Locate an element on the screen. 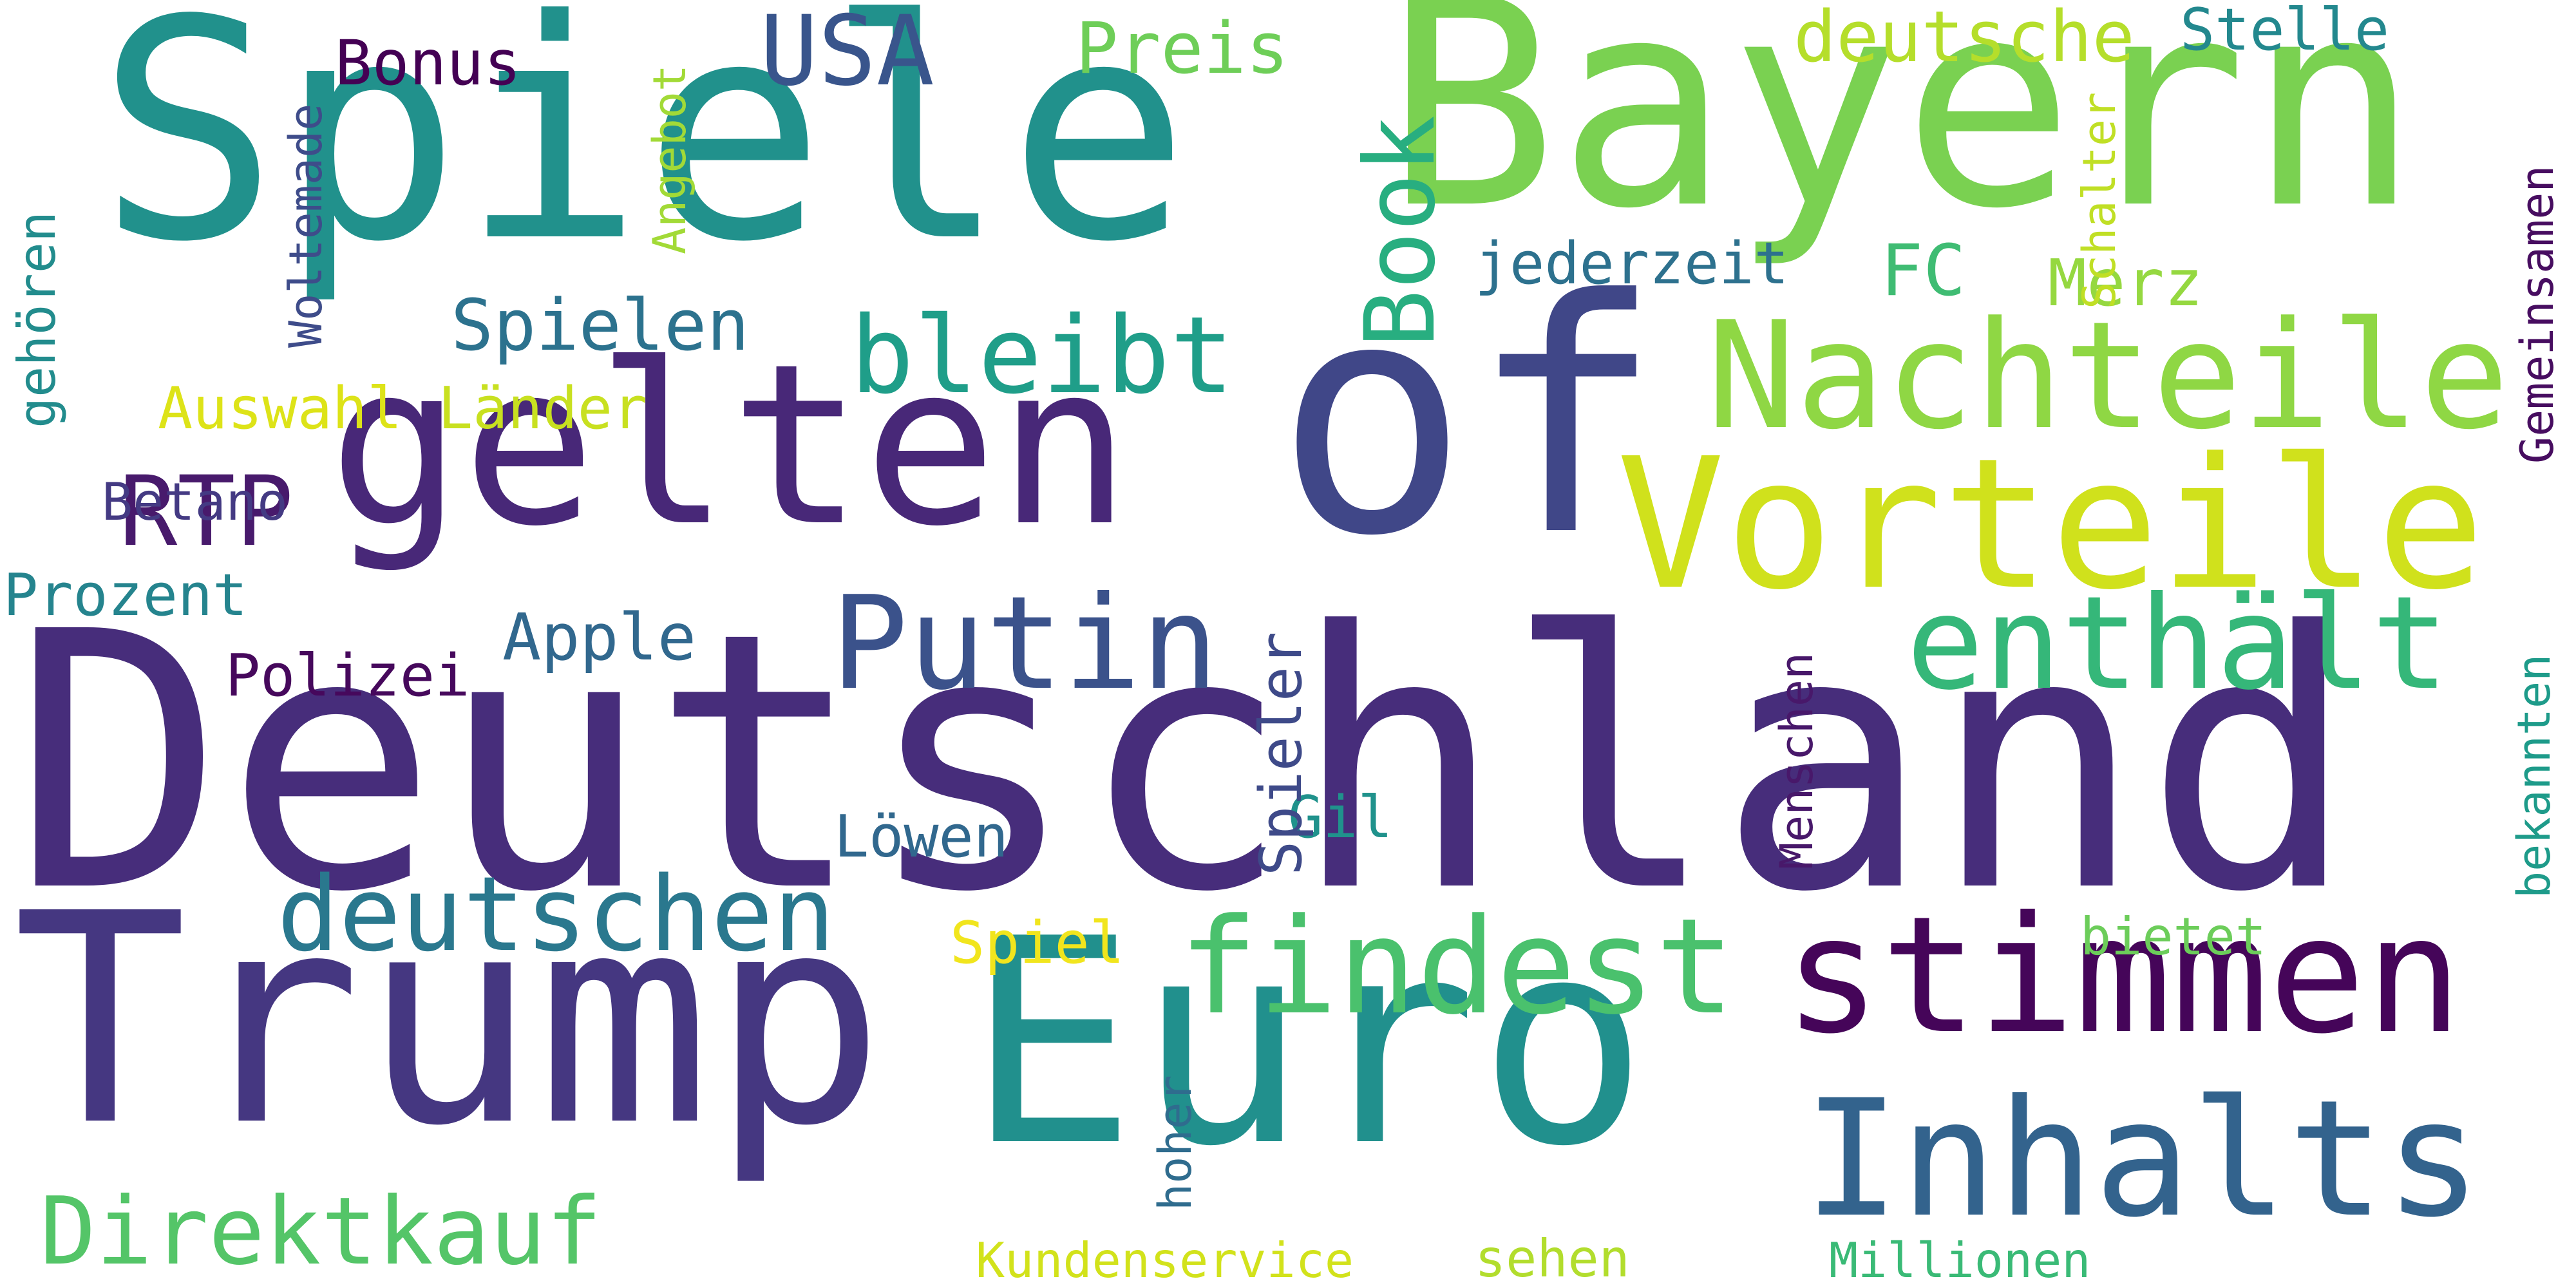 The width and height of the screenshot is (2576, 1288). word-angebot: Angebot is located at coordinates (669, 159).